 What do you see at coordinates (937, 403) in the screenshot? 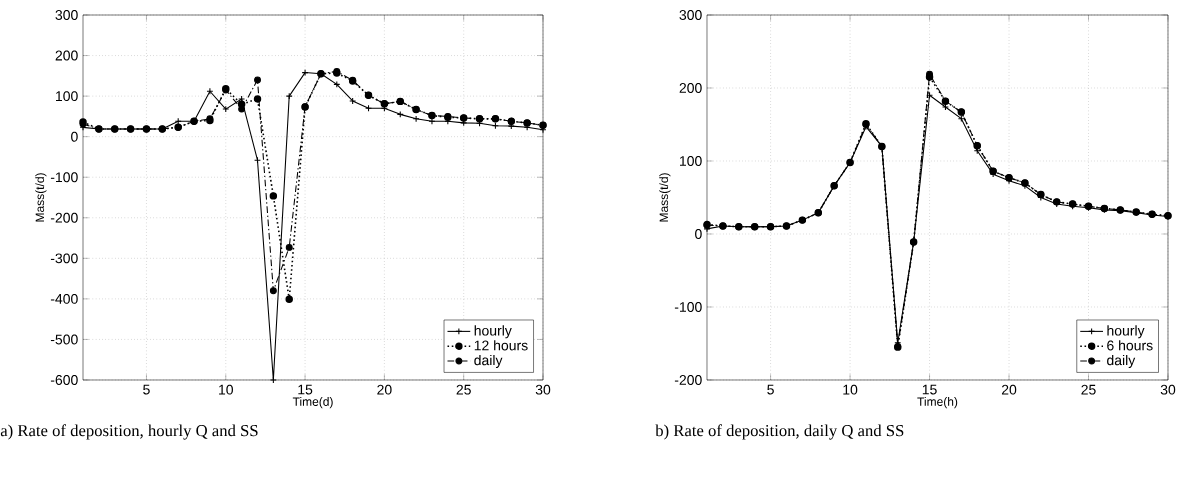
I see `x-axis-title: Time(h)` at bounding box center [937, 403].